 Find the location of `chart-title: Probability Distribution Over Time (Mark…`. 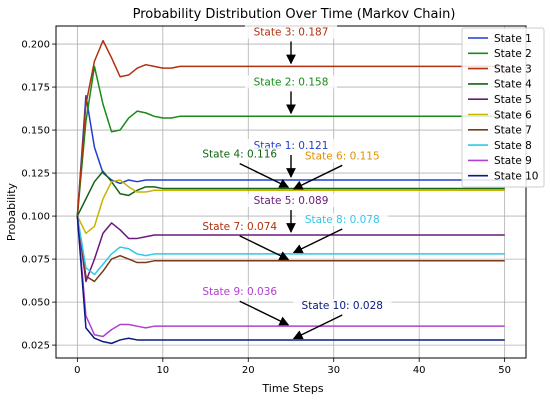

chart-title: Probability Distribution Over Time (Mark… is located at coordinates (294, 14).